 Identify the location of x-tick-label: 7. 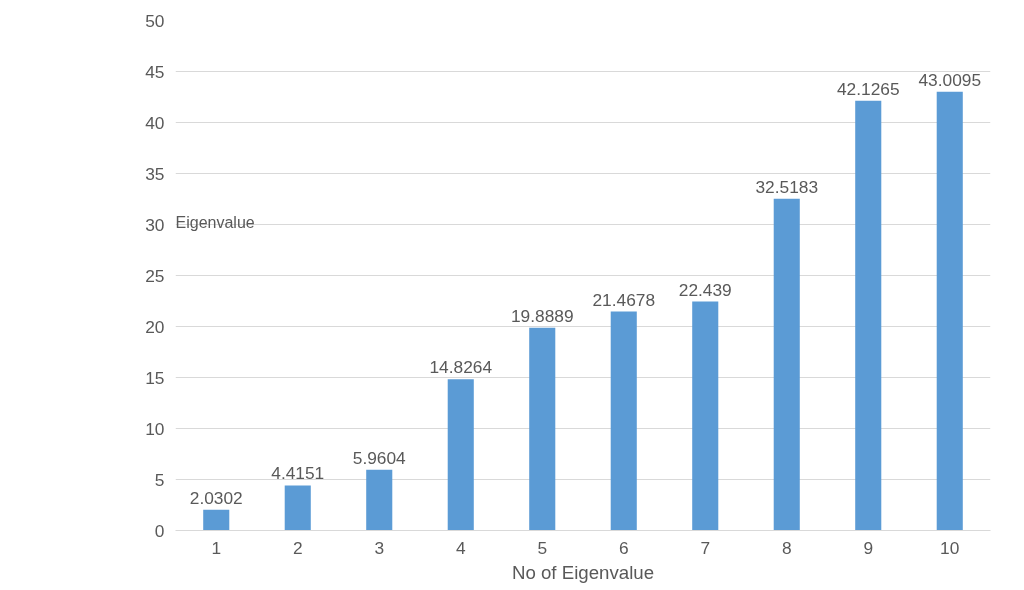
(705, 547).